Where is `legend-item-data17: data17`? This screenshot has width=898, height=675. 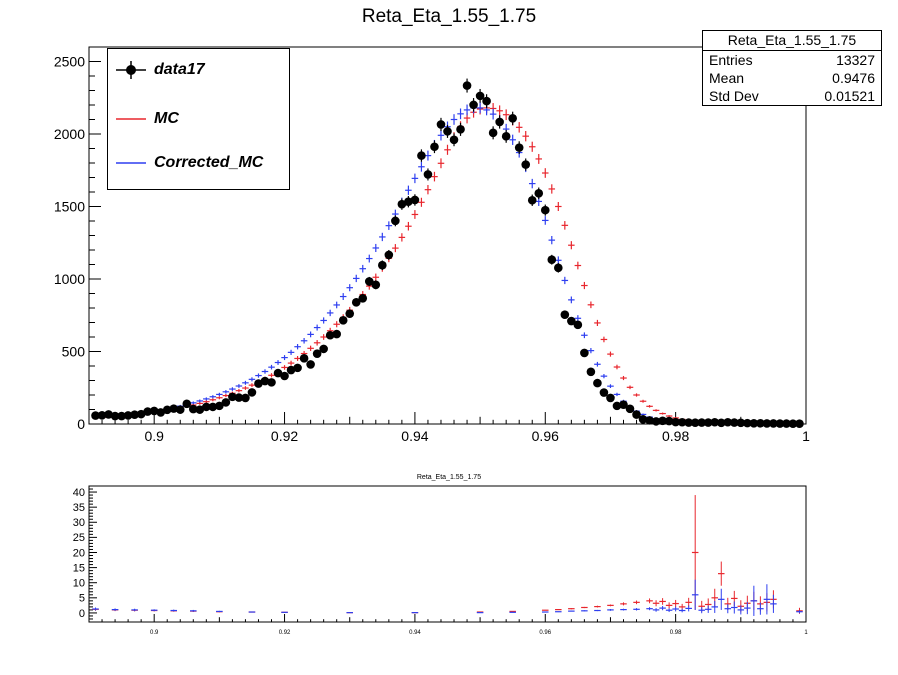 legend-item-data17: data17 is located at coordinates (198, 70).